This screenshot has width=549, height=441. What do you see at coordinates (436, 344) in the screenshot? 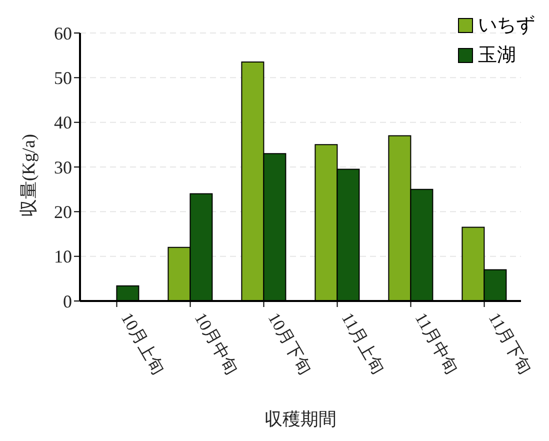
I see `x-tick-label: 11月中旬` at bounding box center [436, 344].